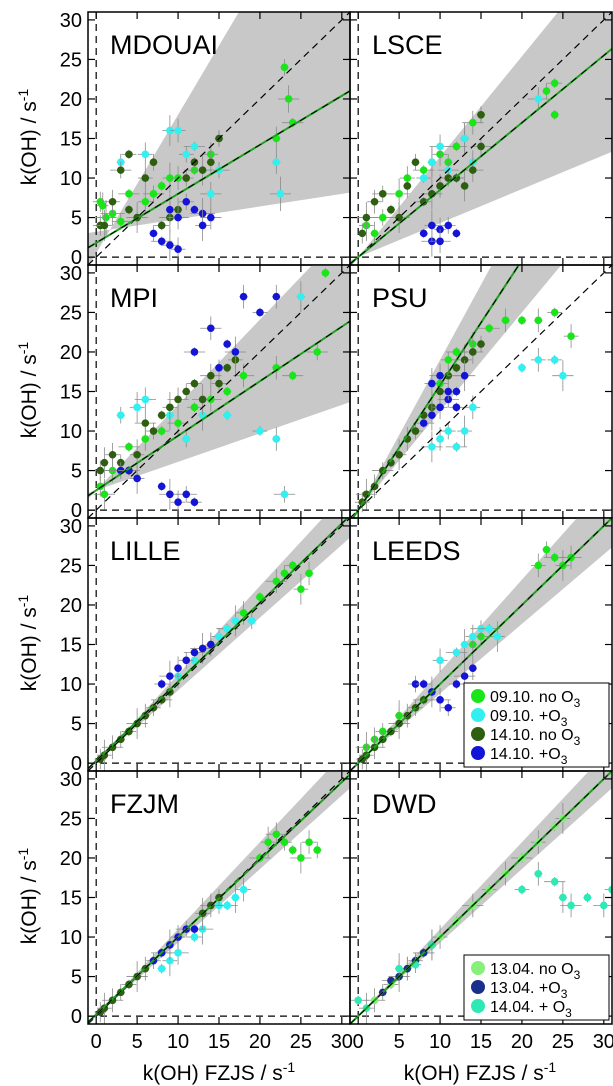 This screenshot has height=1086, width=613. Describe the element at coordinates (71, 566) in the screenshot. I see `y-tick-label: 25` at that location.